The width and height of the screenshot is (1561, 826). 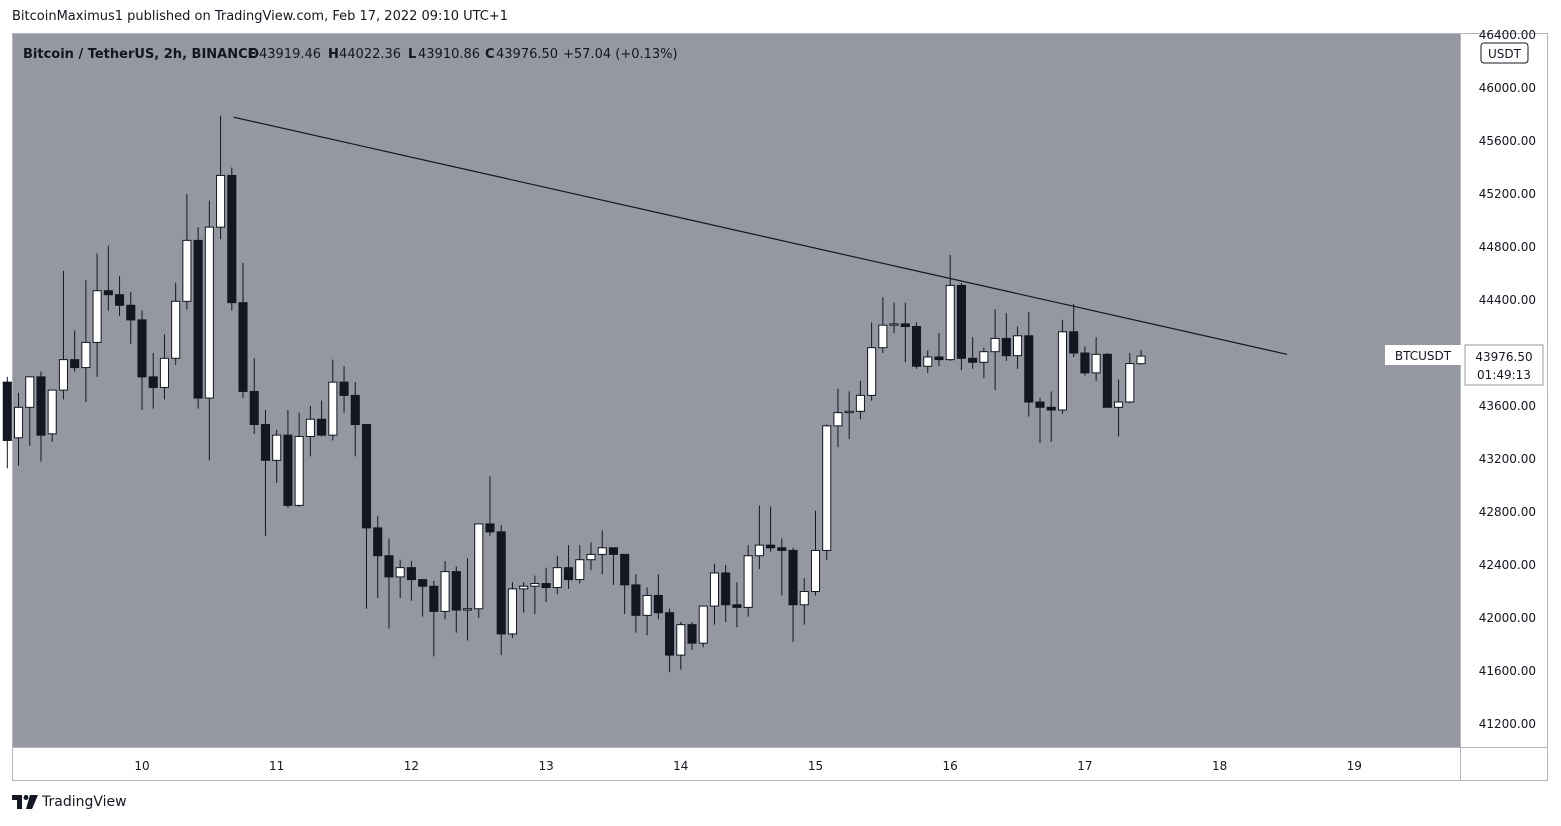 What do you see at coordinates (276, 766) in the screenshot?
I see `time-tick-label: 11` at bounding box center [276, 766].